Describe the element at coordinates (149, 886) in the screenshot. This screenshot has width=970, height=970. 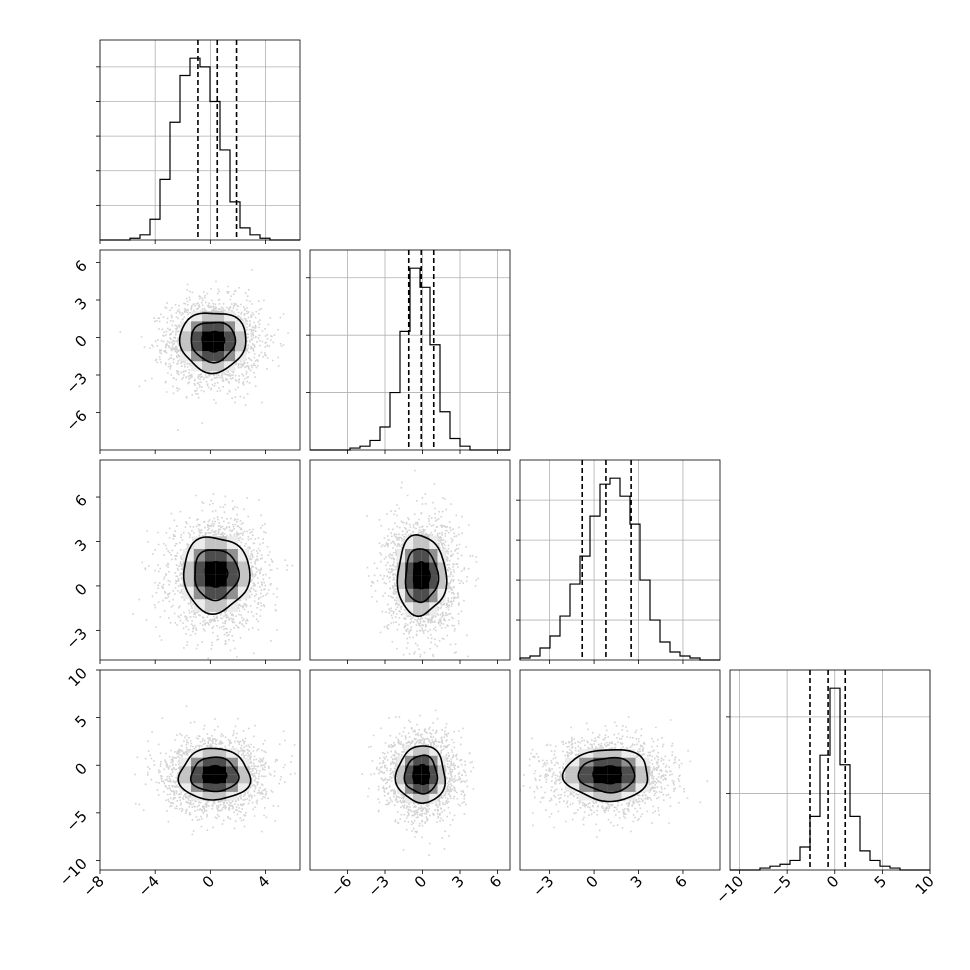
I see `x-tick-label: −4` at that location.